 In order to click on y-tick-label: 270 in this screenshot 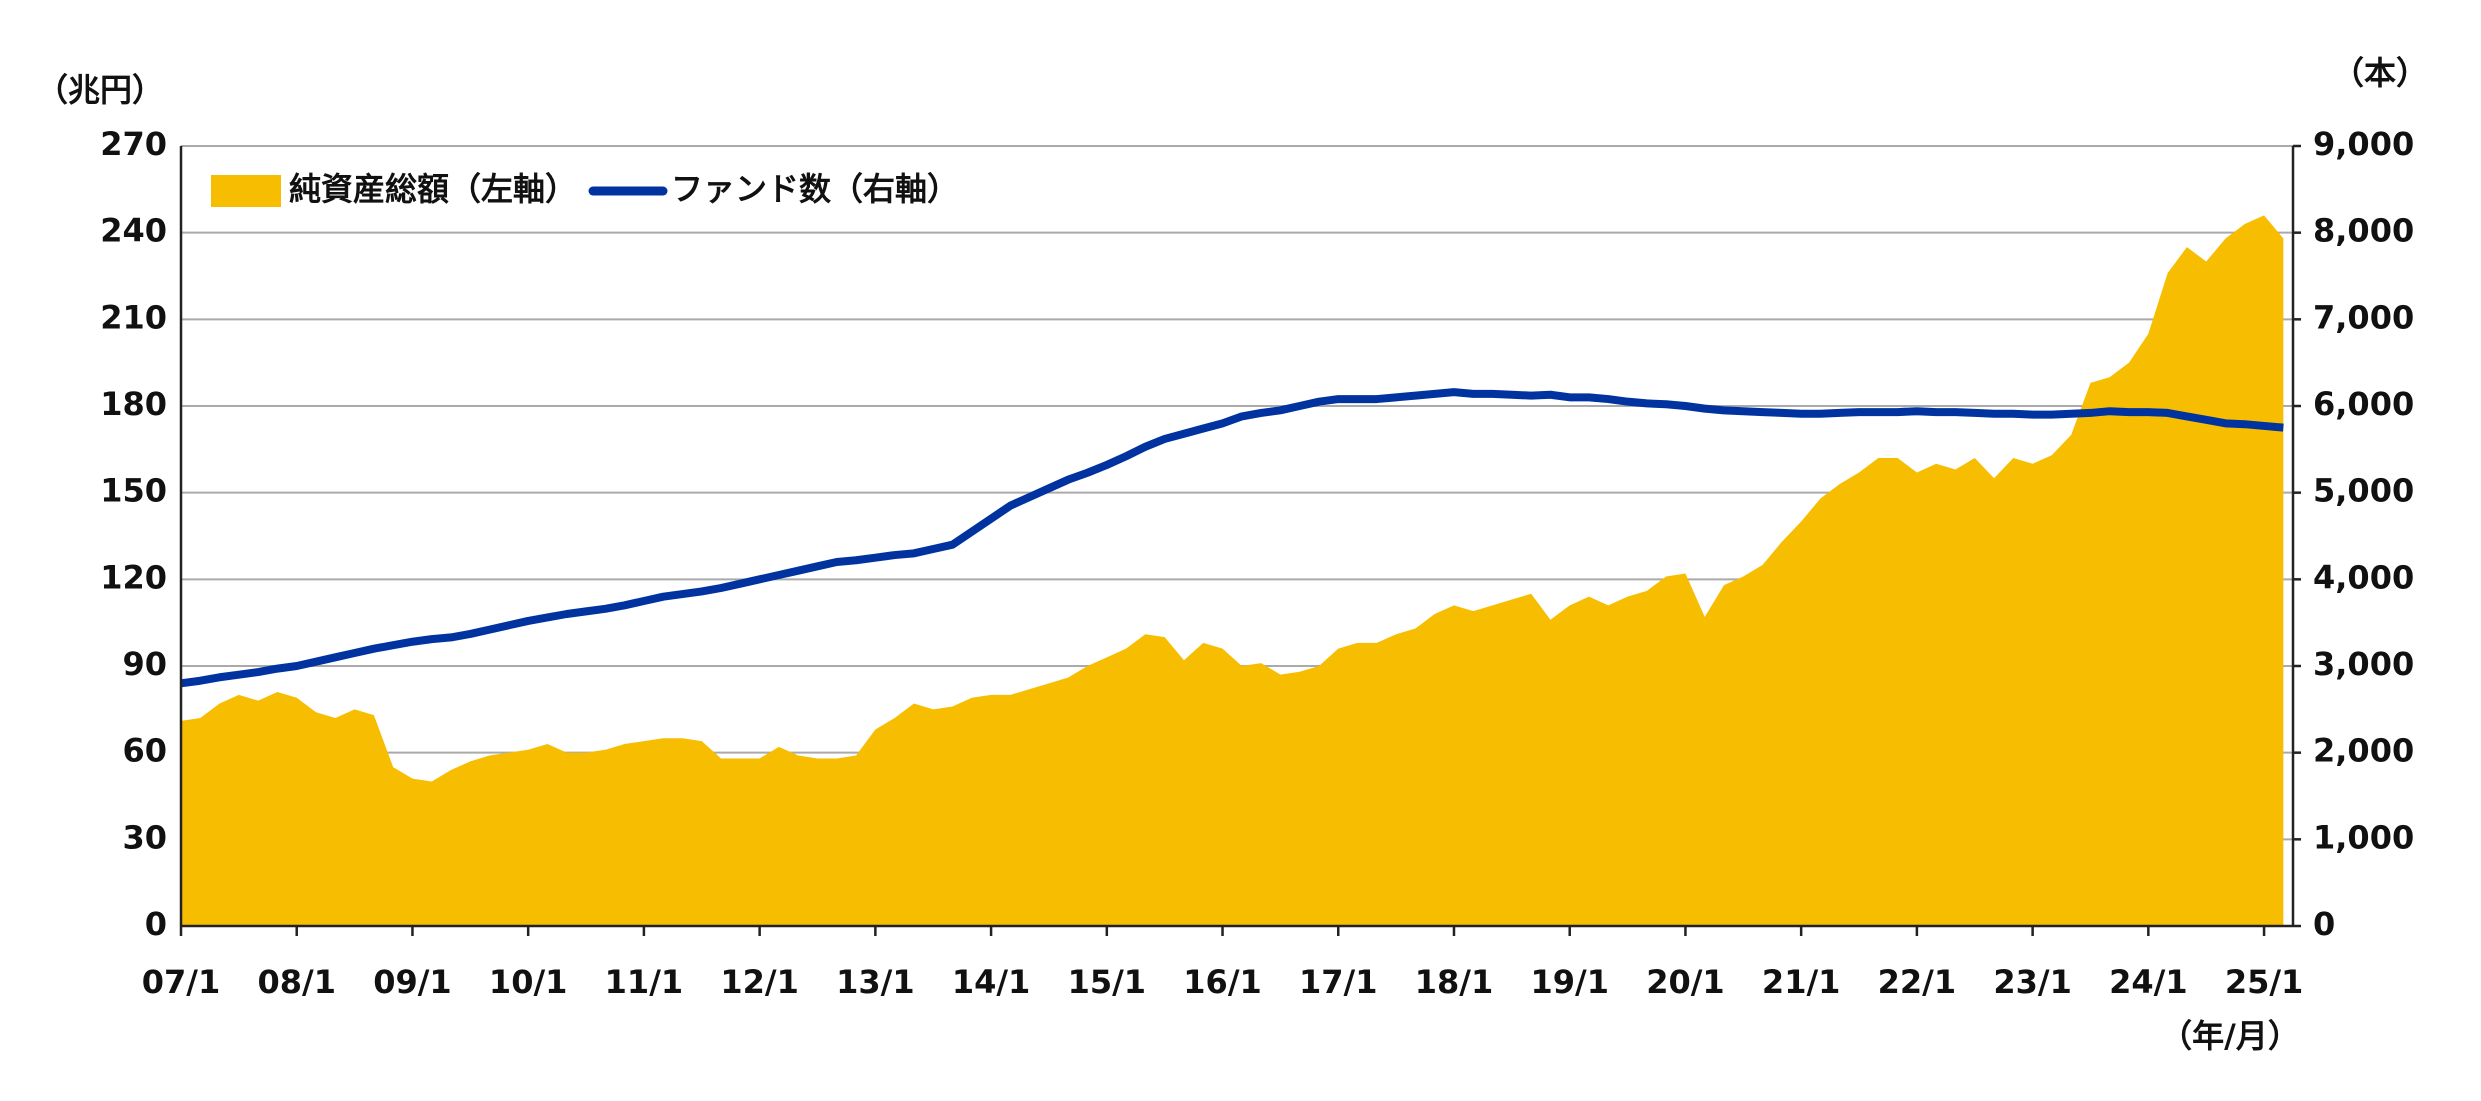, I will do `click(133, 144)`.